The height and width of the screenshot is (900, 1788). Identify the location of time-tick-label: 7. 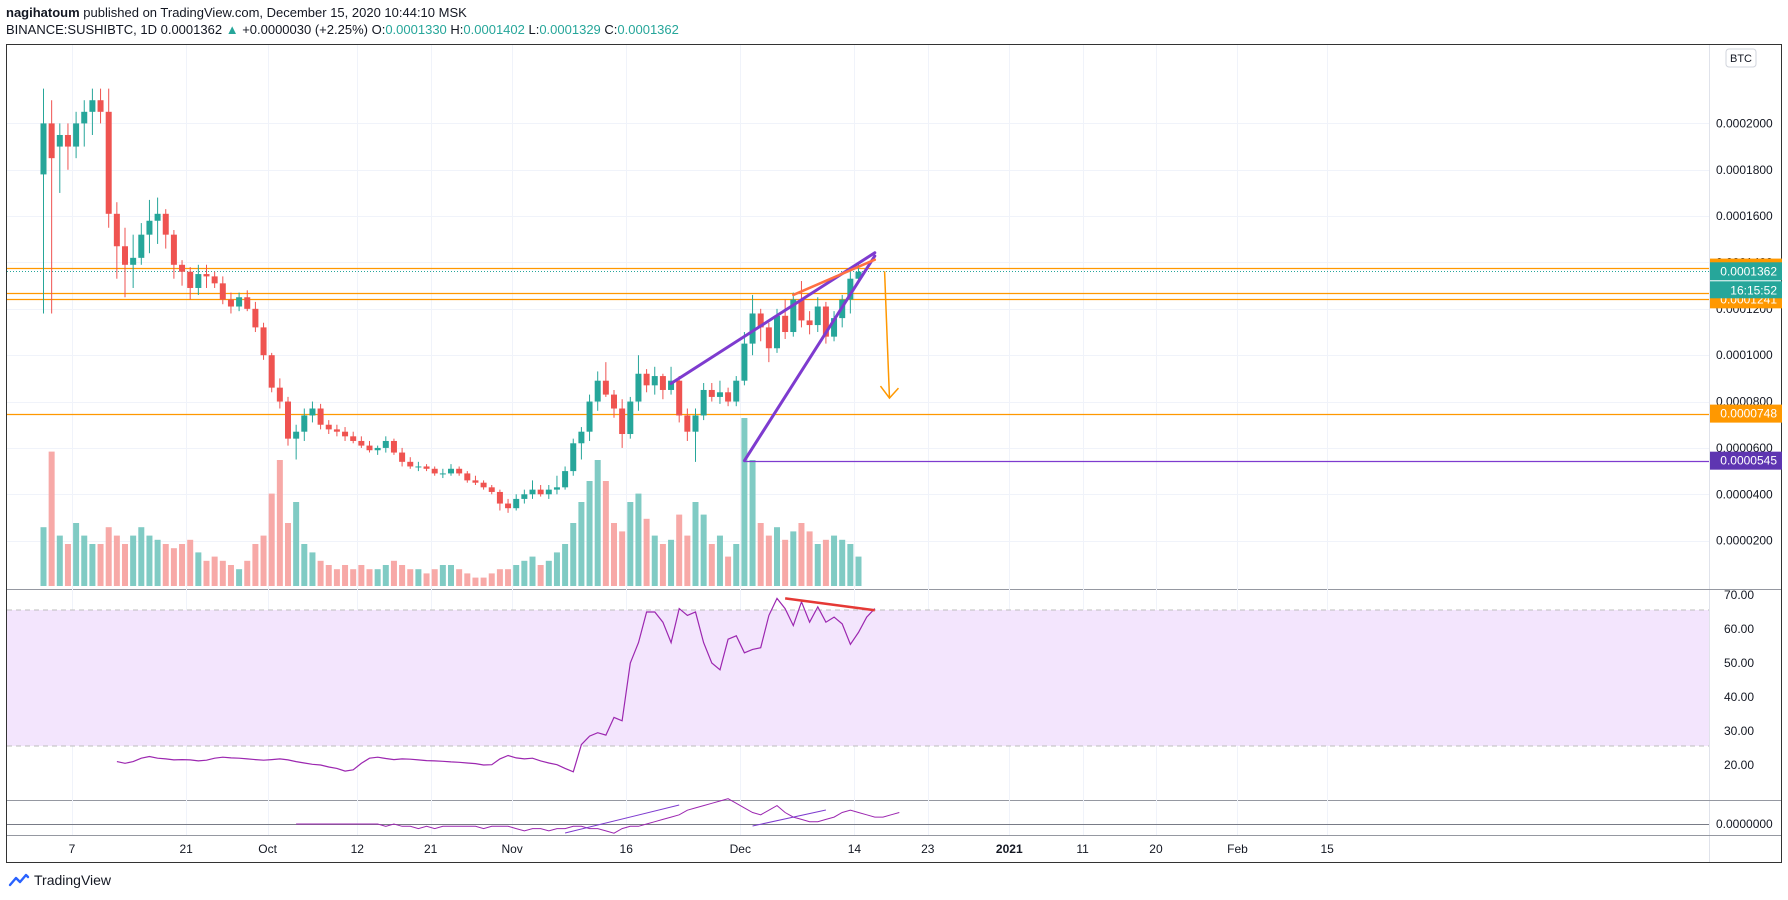
(72, 849).